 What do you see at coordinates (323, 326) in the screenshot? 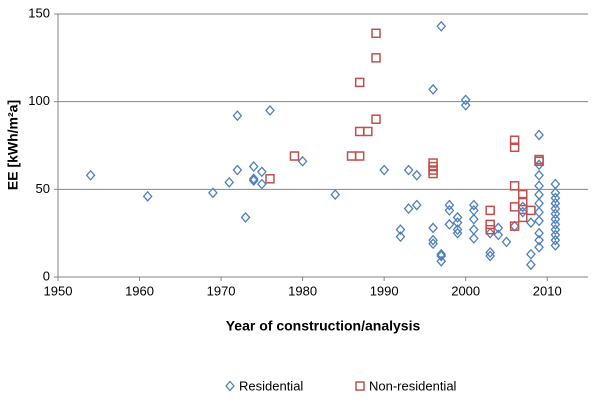
I see `x-axis-label: Year of construction/analysis` at bounding box center [323, 326].